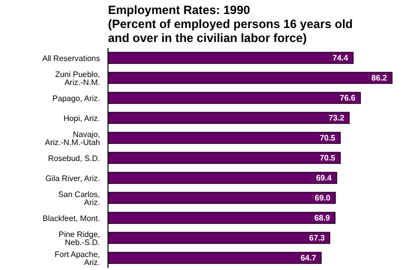  I want to click on data-label: 86.2, so click(379, 78).